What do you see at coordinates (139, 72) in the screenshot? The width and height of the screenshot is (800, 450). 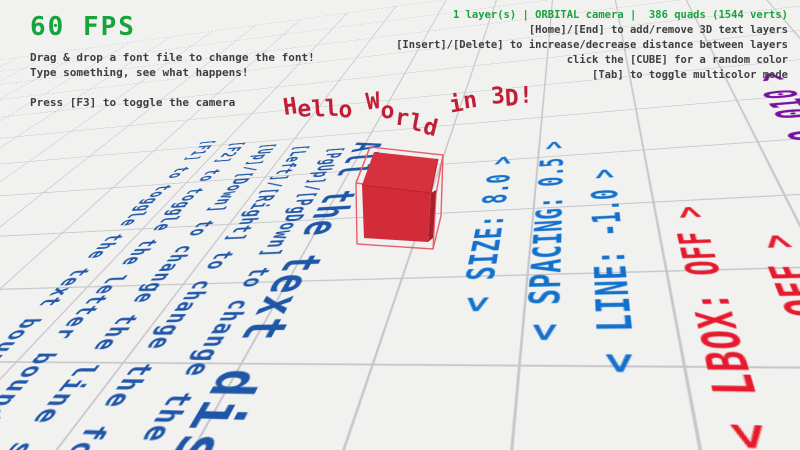 I see `hint-type-something: Type something, see what happens!` at bounding box center [139, 72].